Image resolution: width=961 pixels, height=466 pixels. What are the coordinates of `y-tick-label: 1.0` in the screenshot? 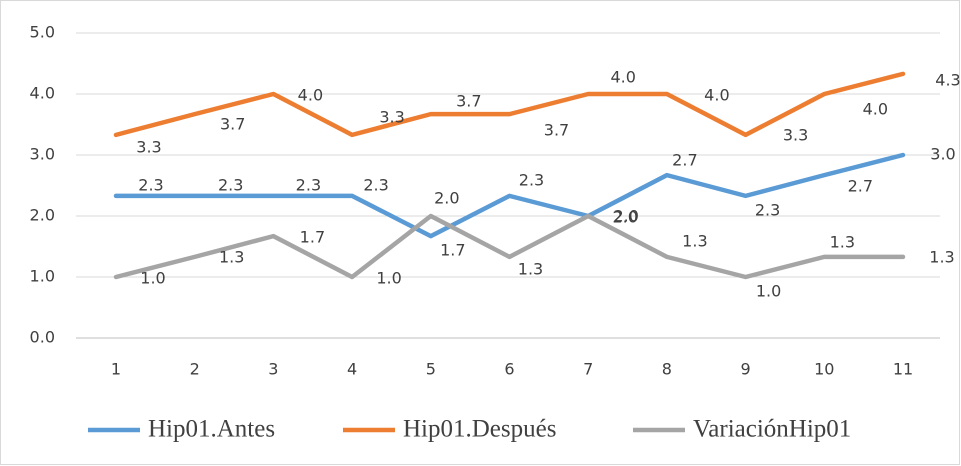 It's located at (42, 276).